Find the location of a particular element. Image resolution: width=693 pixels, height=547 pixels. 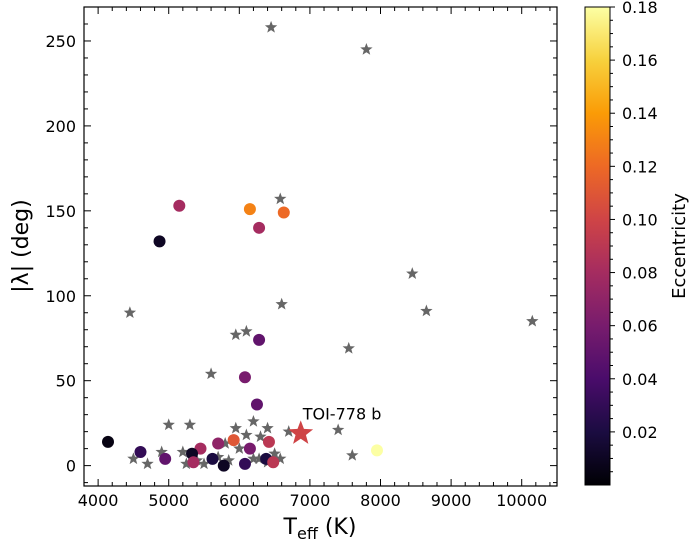

colorbar-label: Eccentricity is located at coordinates (679, 246).